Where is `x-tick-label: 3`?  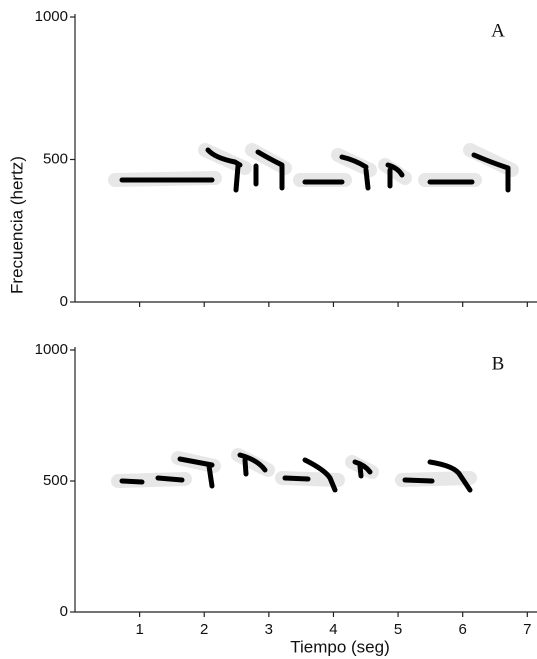
x-tick-label: 3 is located at coordinates (269, 629).